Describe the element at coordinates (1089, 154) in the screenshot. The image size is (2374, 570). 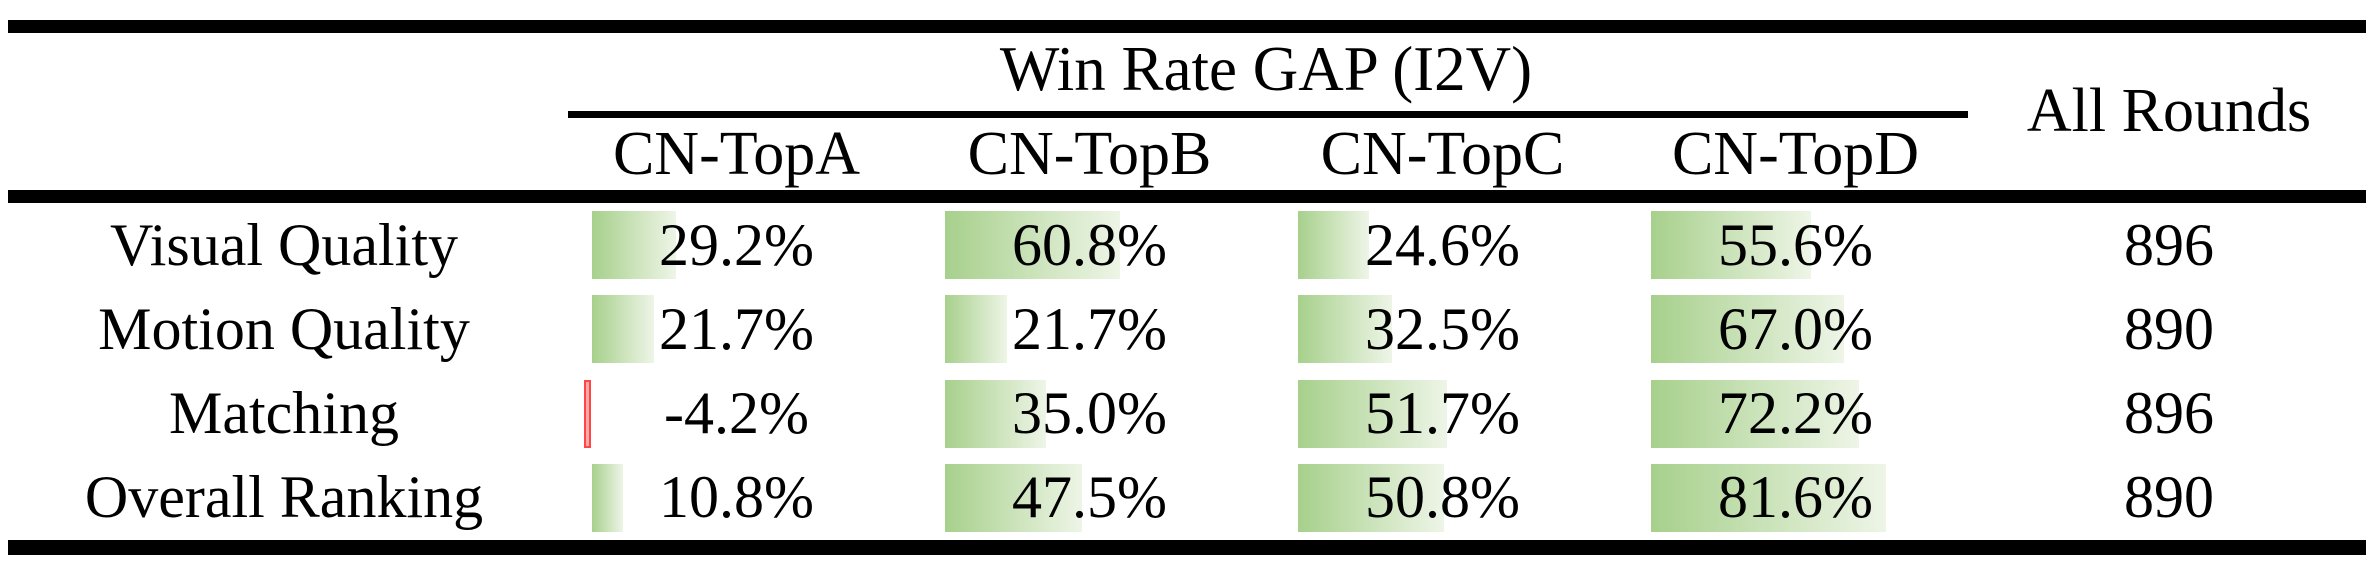
I see `column-header-cn-topb: CN-TopB` at that location.